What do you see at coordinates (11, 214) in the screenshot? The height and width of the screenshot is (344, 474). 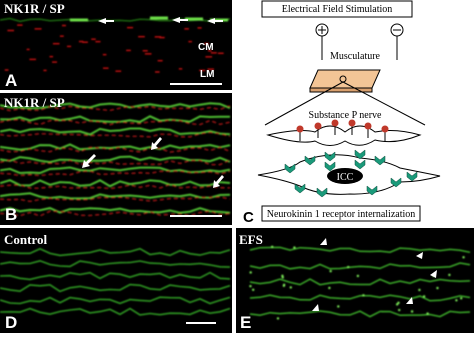 I see `panel-letter: B` at bounding box center [11, 214].